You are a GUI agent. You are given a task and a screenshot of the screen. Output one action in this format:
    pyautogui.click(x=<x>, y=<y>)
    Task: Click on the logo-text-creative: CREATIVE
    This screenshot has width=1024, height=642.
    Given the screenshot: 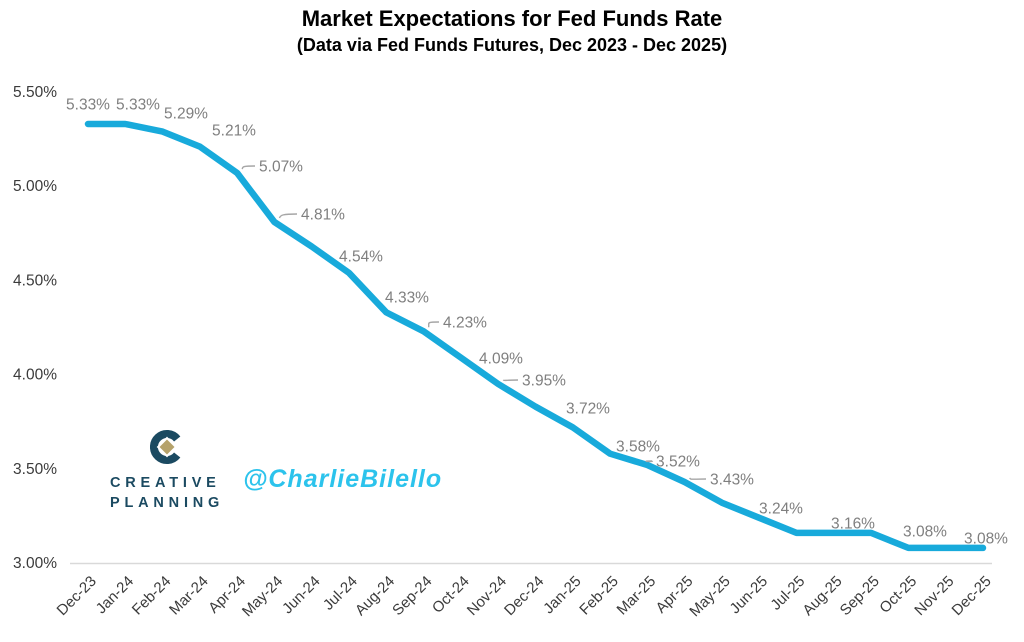 What is the action you would take?
    pyautogui.click(x=165, y=483)
    